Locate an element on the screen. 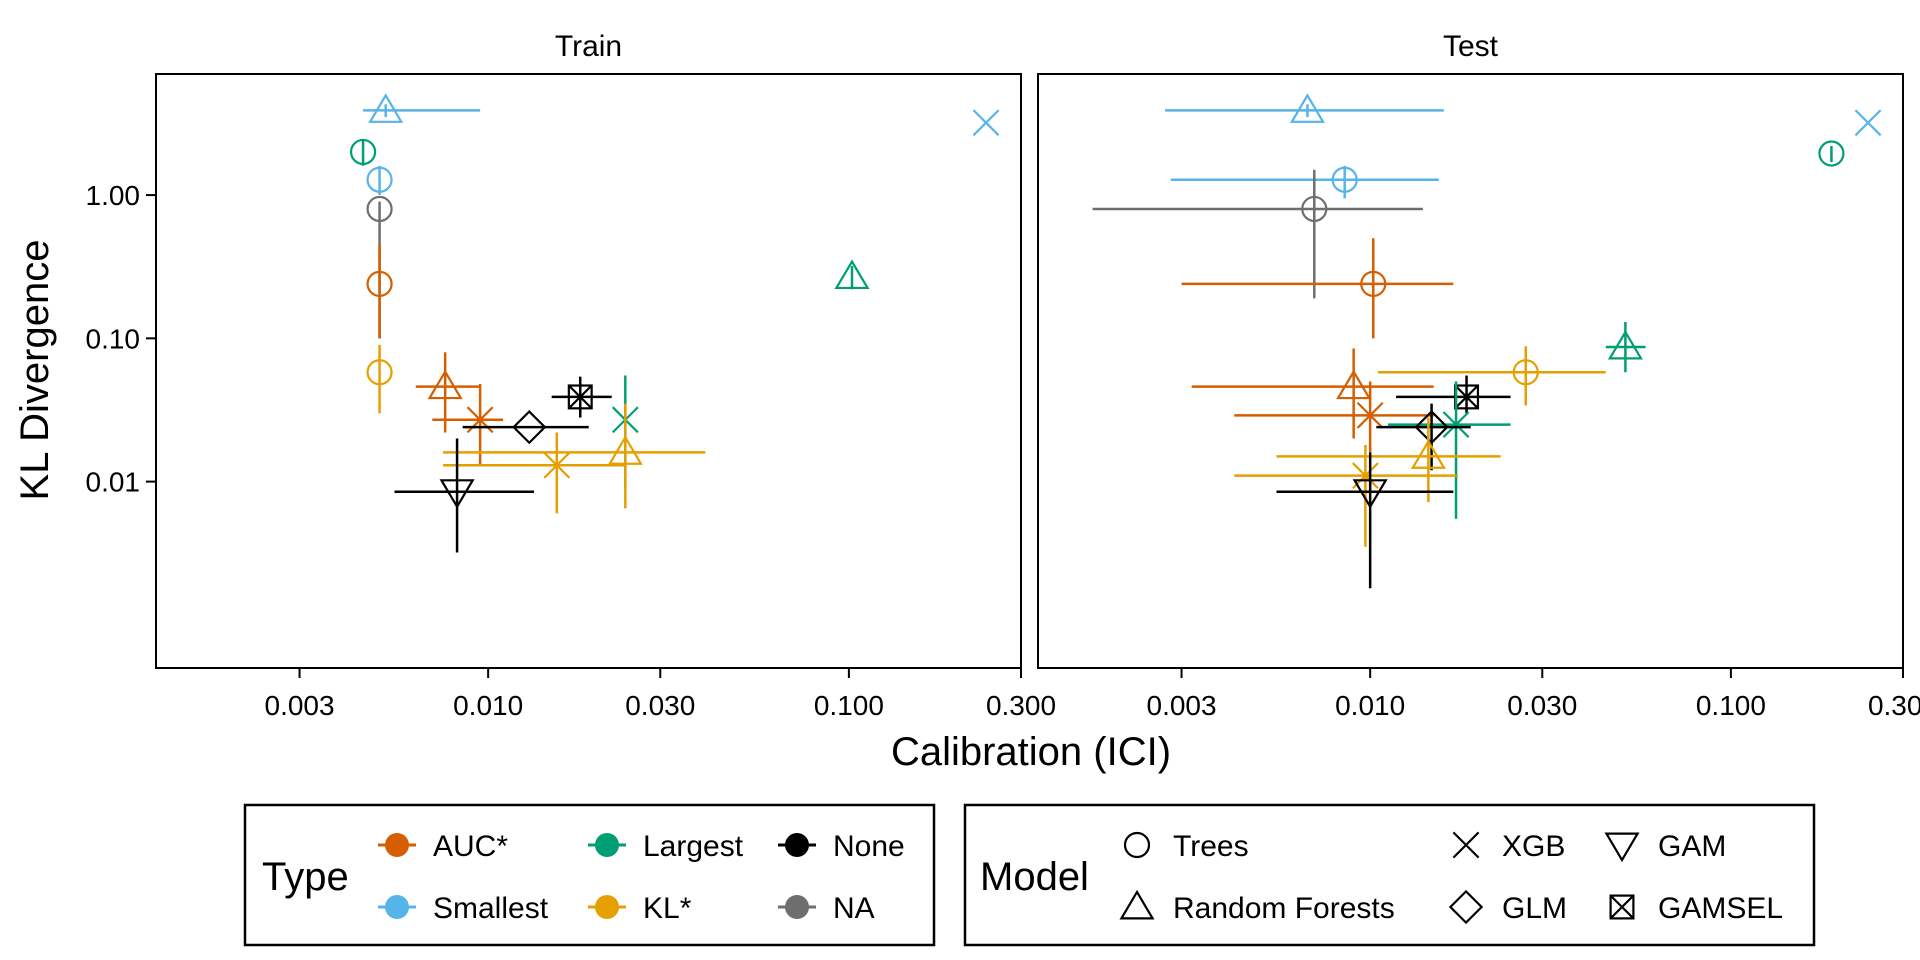 The height and width of the screenshot is (960, 1920). x-tick-label: 0.100 is located at coordinates (849, 705).